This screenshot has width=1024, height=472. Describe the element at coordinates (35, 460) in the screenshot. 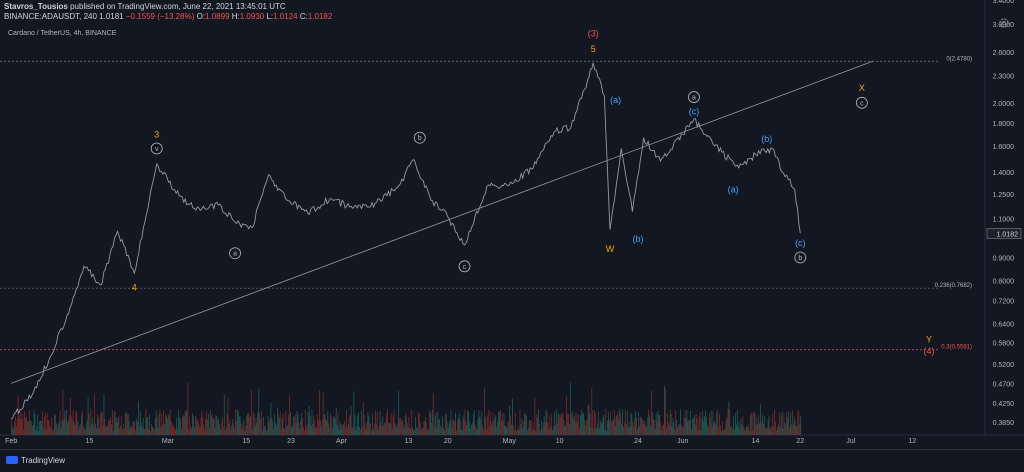

I see `tradingview-logo: TradingView` at that location.